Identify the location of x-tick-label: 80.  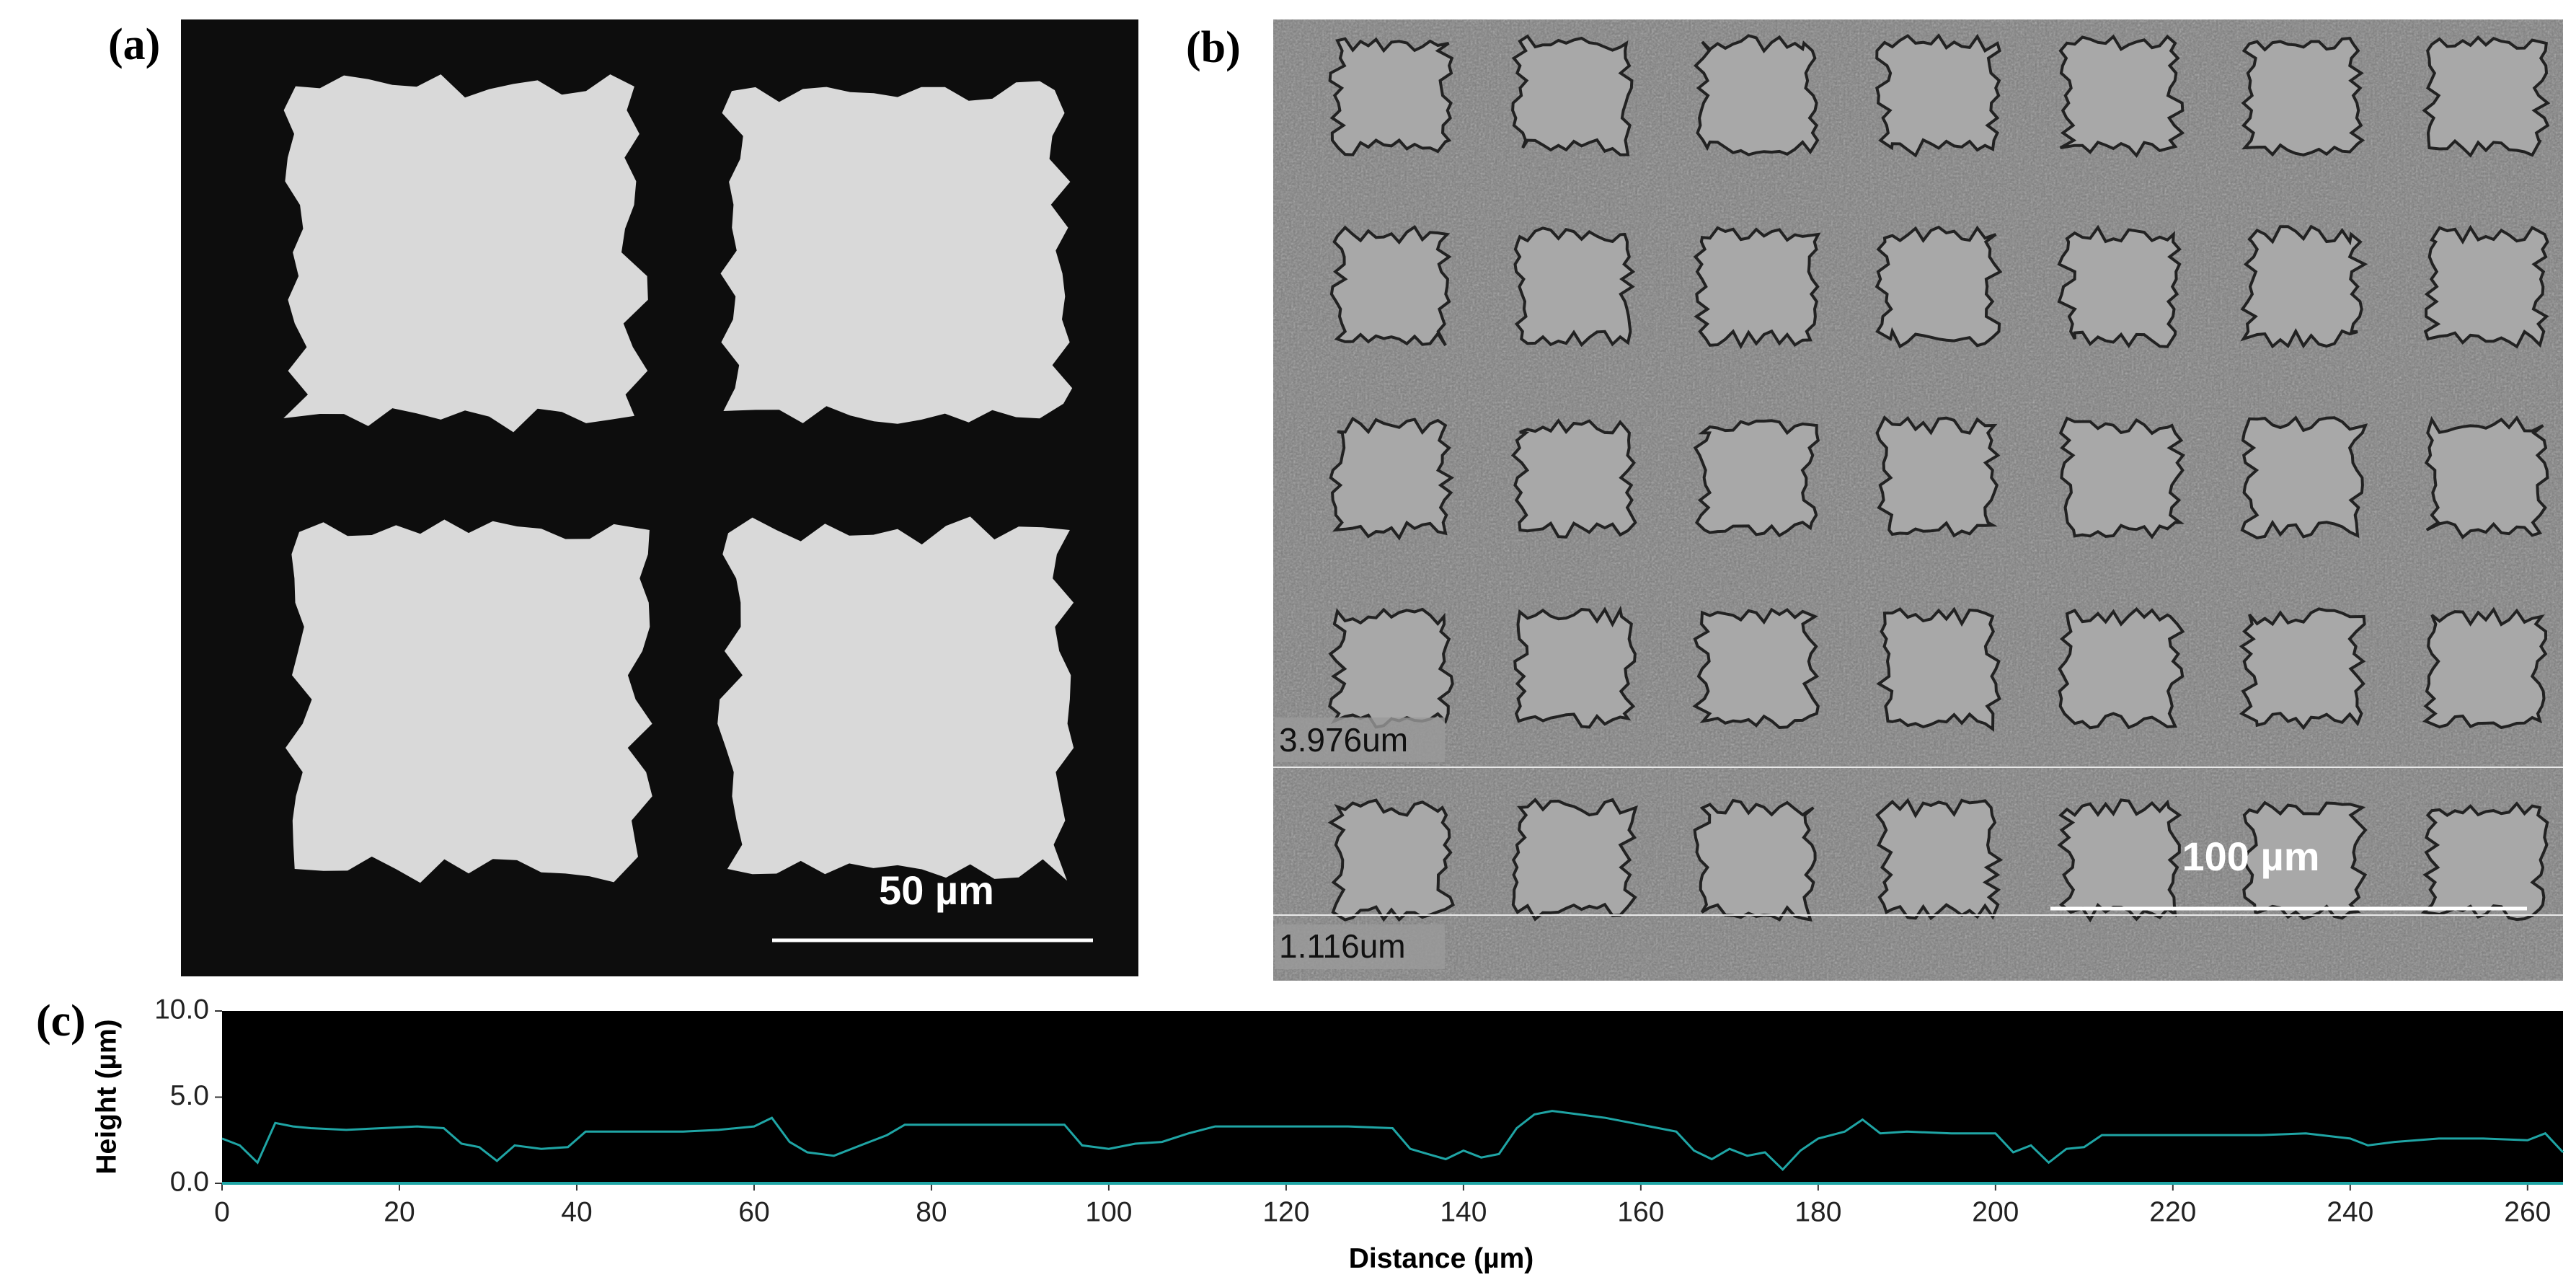
(931, 1211).